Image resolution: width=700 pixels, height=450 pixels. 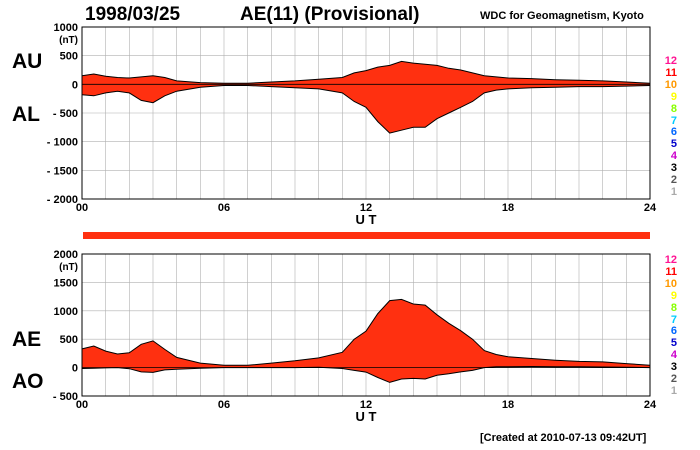 I want to click on chart-date: 1998/03/25, so click(x=133, y=14).